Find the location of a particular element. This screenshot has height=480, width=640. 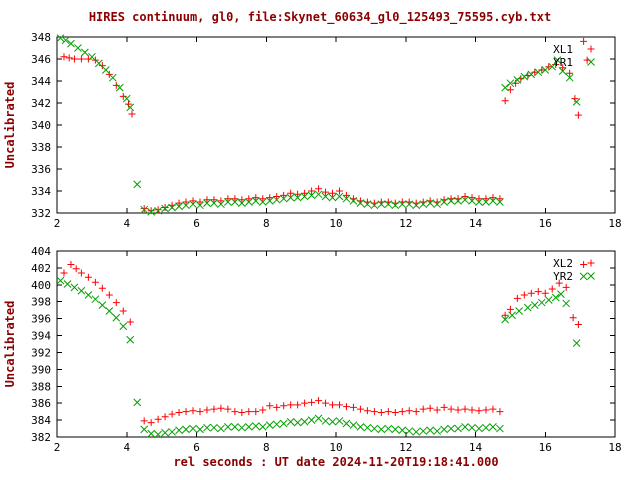

x-tick-label: 12 is located at coordinates (405, 447).